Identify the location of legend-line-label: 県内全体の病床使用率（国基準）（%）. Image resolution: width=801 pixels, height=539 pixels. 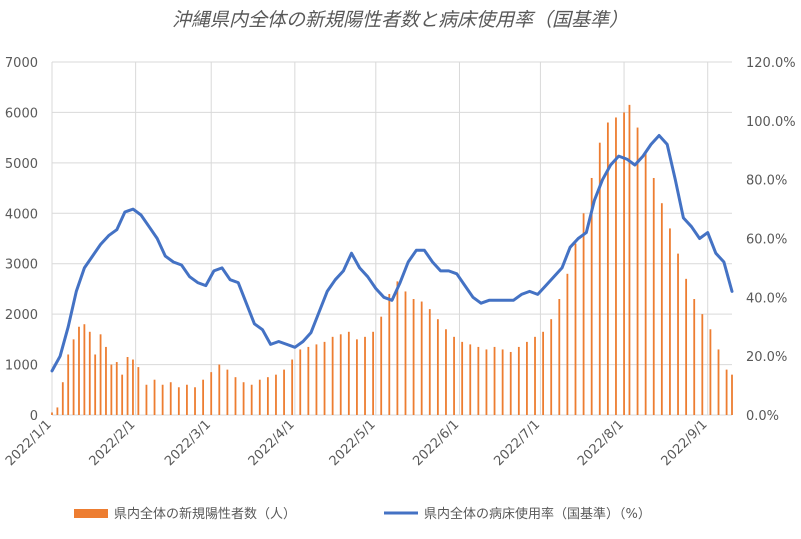
(537, 514).